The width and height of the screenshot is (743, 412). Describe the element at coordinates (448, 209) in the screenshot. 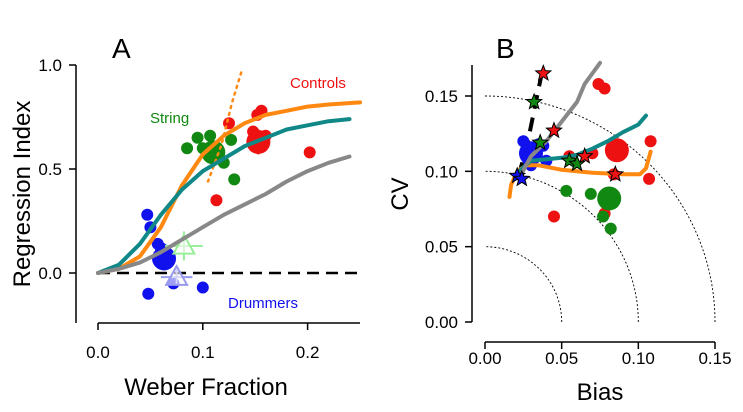

I see `panel-b-y-ticks: 0.00 0.05 0.10 0.15` at that location.